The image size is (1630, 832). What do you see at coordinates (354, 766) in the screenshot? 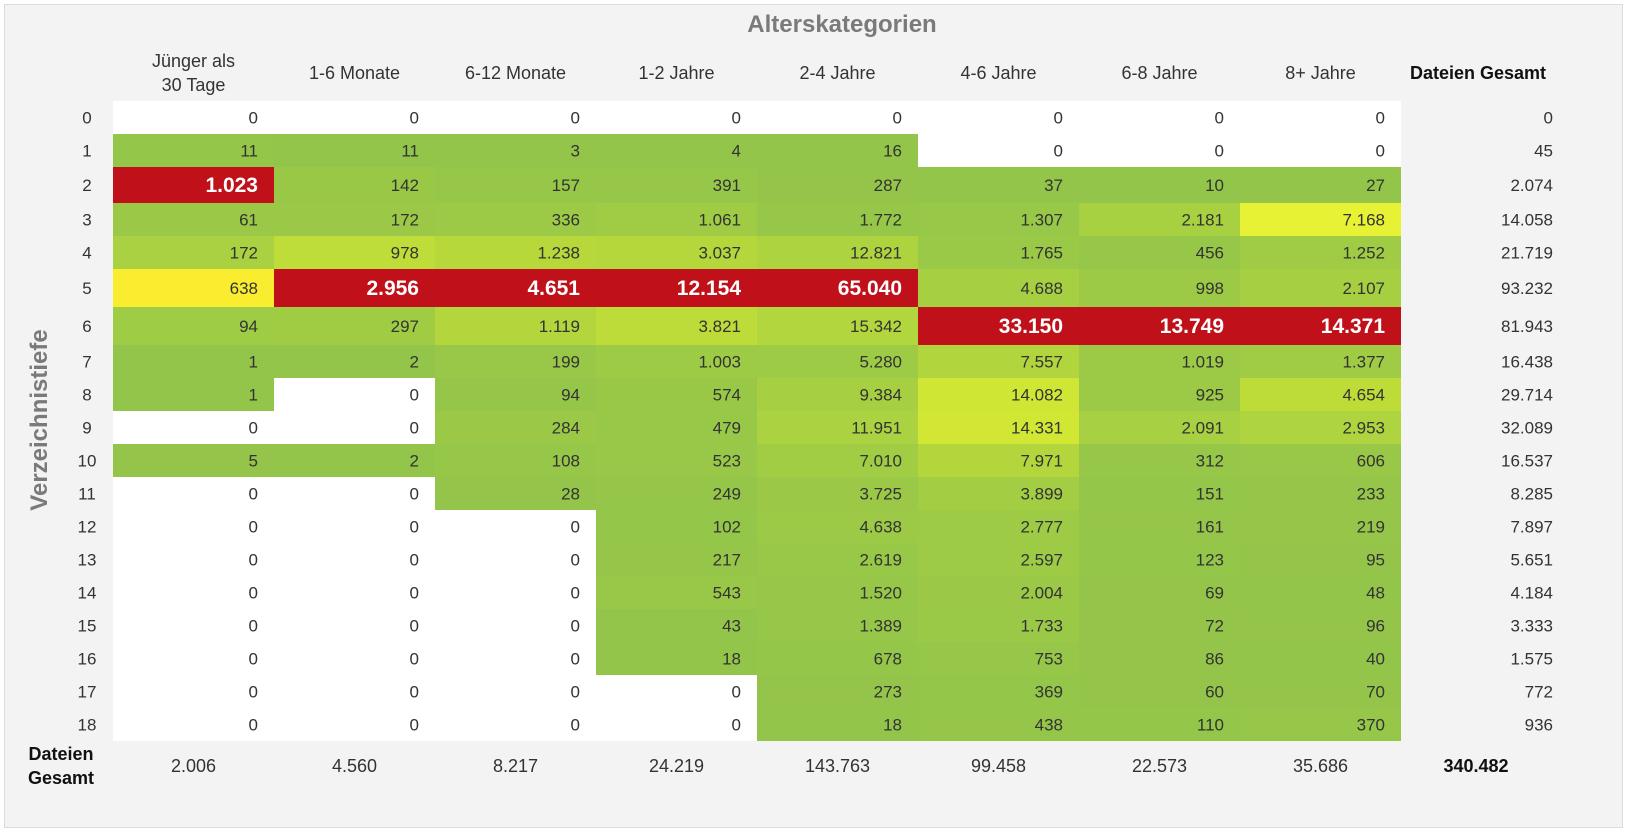
I see `column-total-value: 4.560` at bounding box center [354, 766].